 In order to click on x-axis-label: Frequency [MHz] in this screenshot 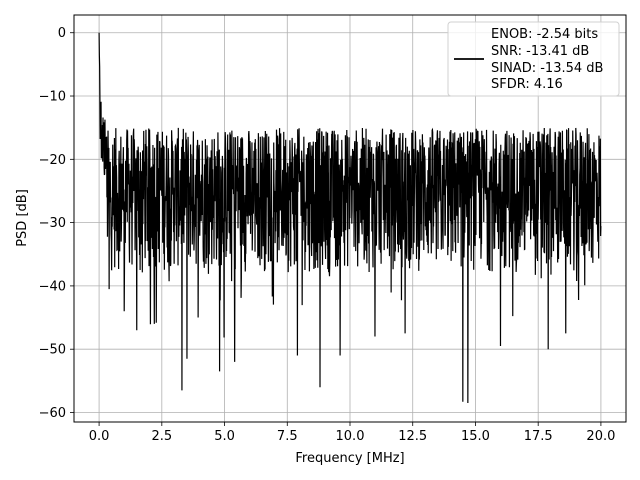, I will do `click(349, 458)`.